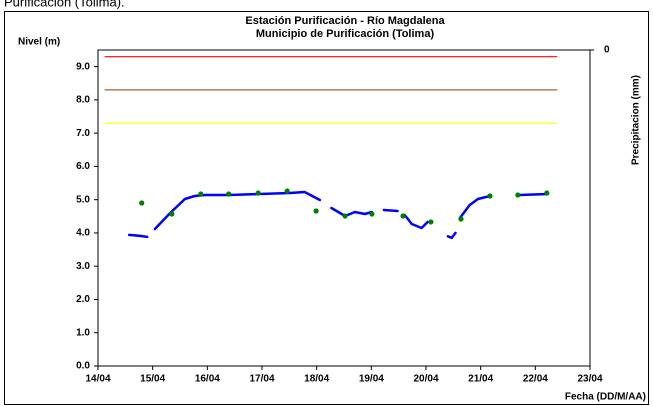 The image size is (653, 406). Describe the element at coordinates (83, 100) in the screenshot. I see `y-tick-label: 8.0` at that location.